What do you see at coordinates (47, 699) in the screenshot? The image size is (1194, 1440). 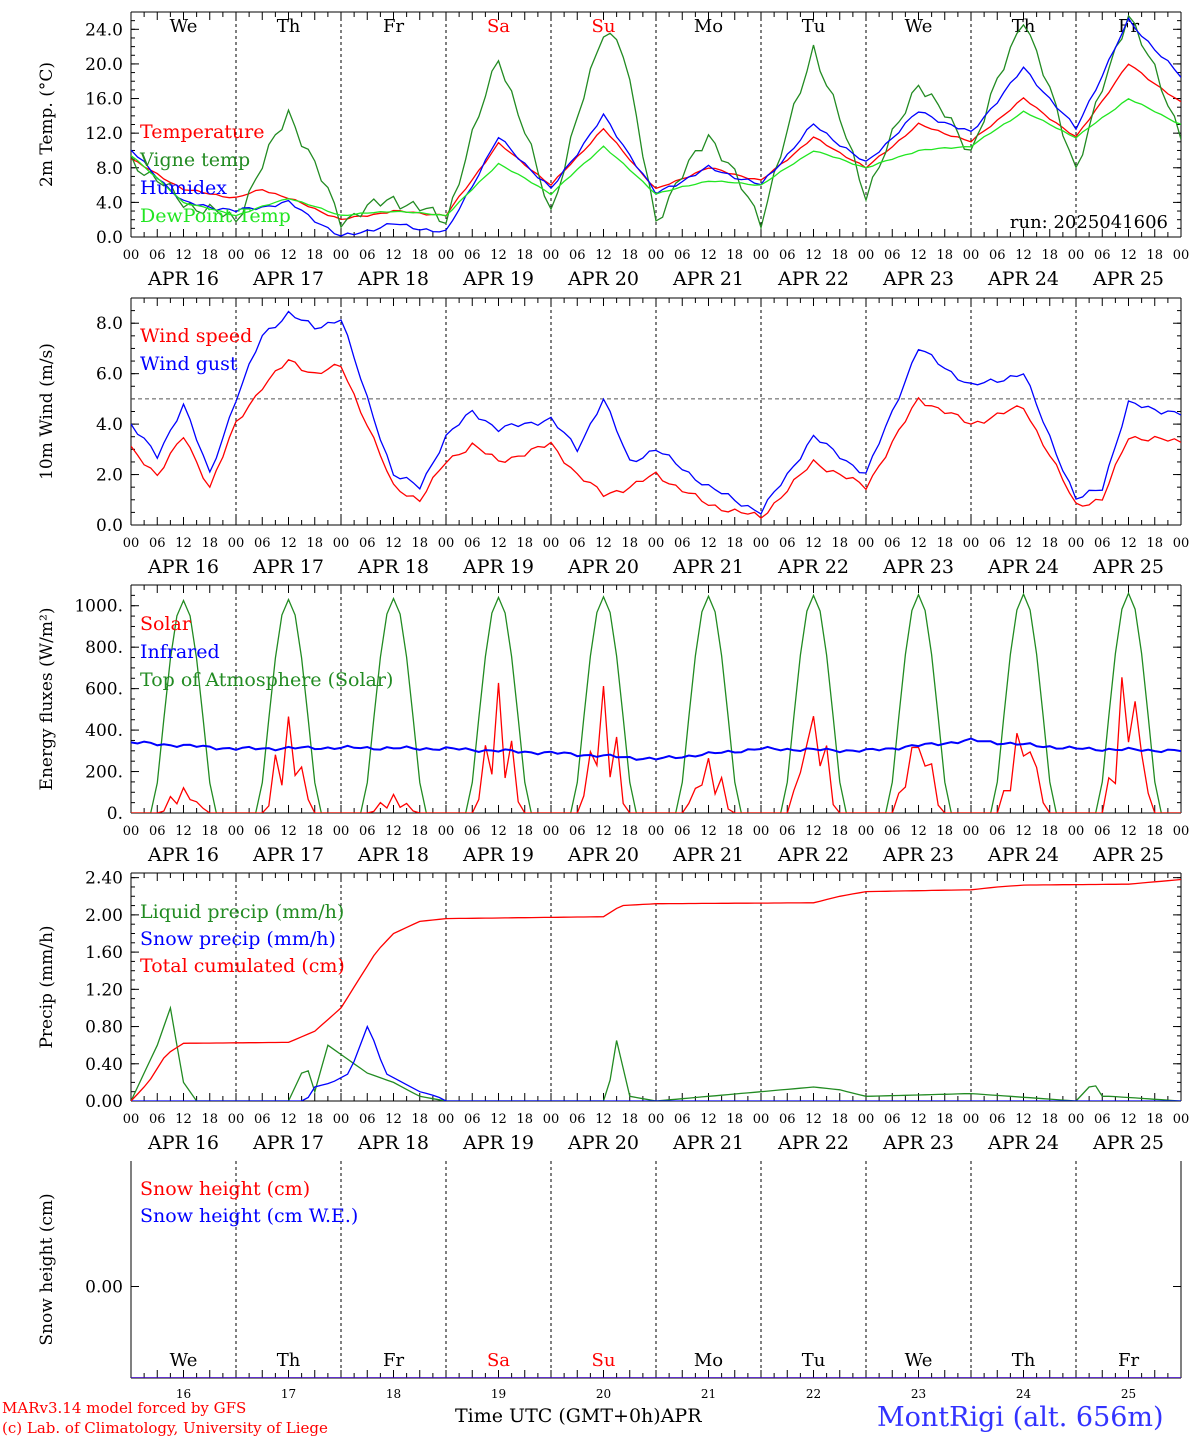 I see `panel-3-y-label: Energy fluxes (W/m²)` at bounding box center [47, 699].